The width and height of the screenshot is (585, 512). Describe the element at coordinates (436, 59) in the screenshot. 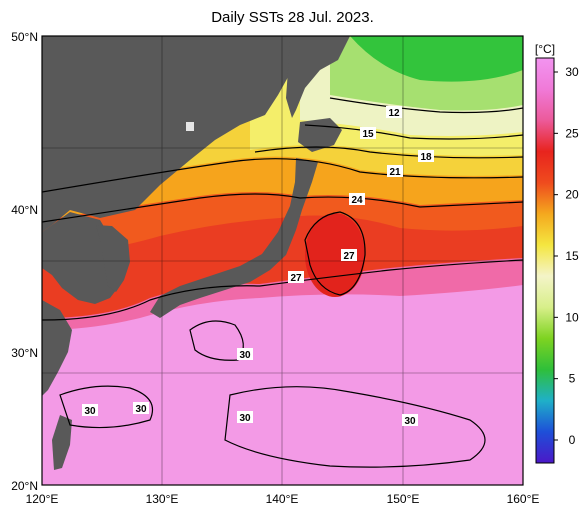

I see `ocean-cold-band` at that location.